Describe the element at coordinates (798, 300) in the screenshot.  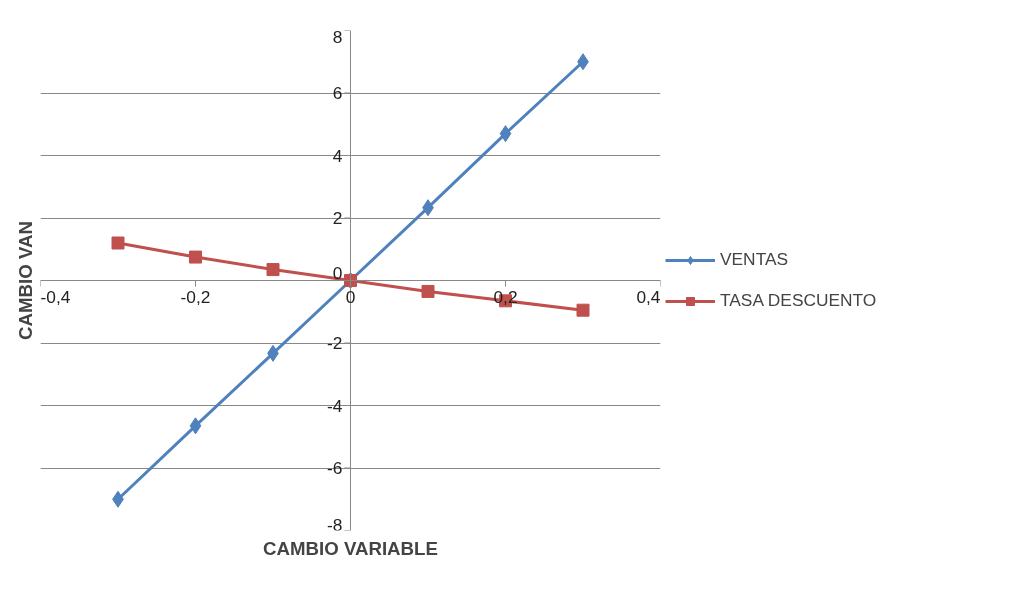
I see `legend-label: TASA DESCUENTO` at that location.